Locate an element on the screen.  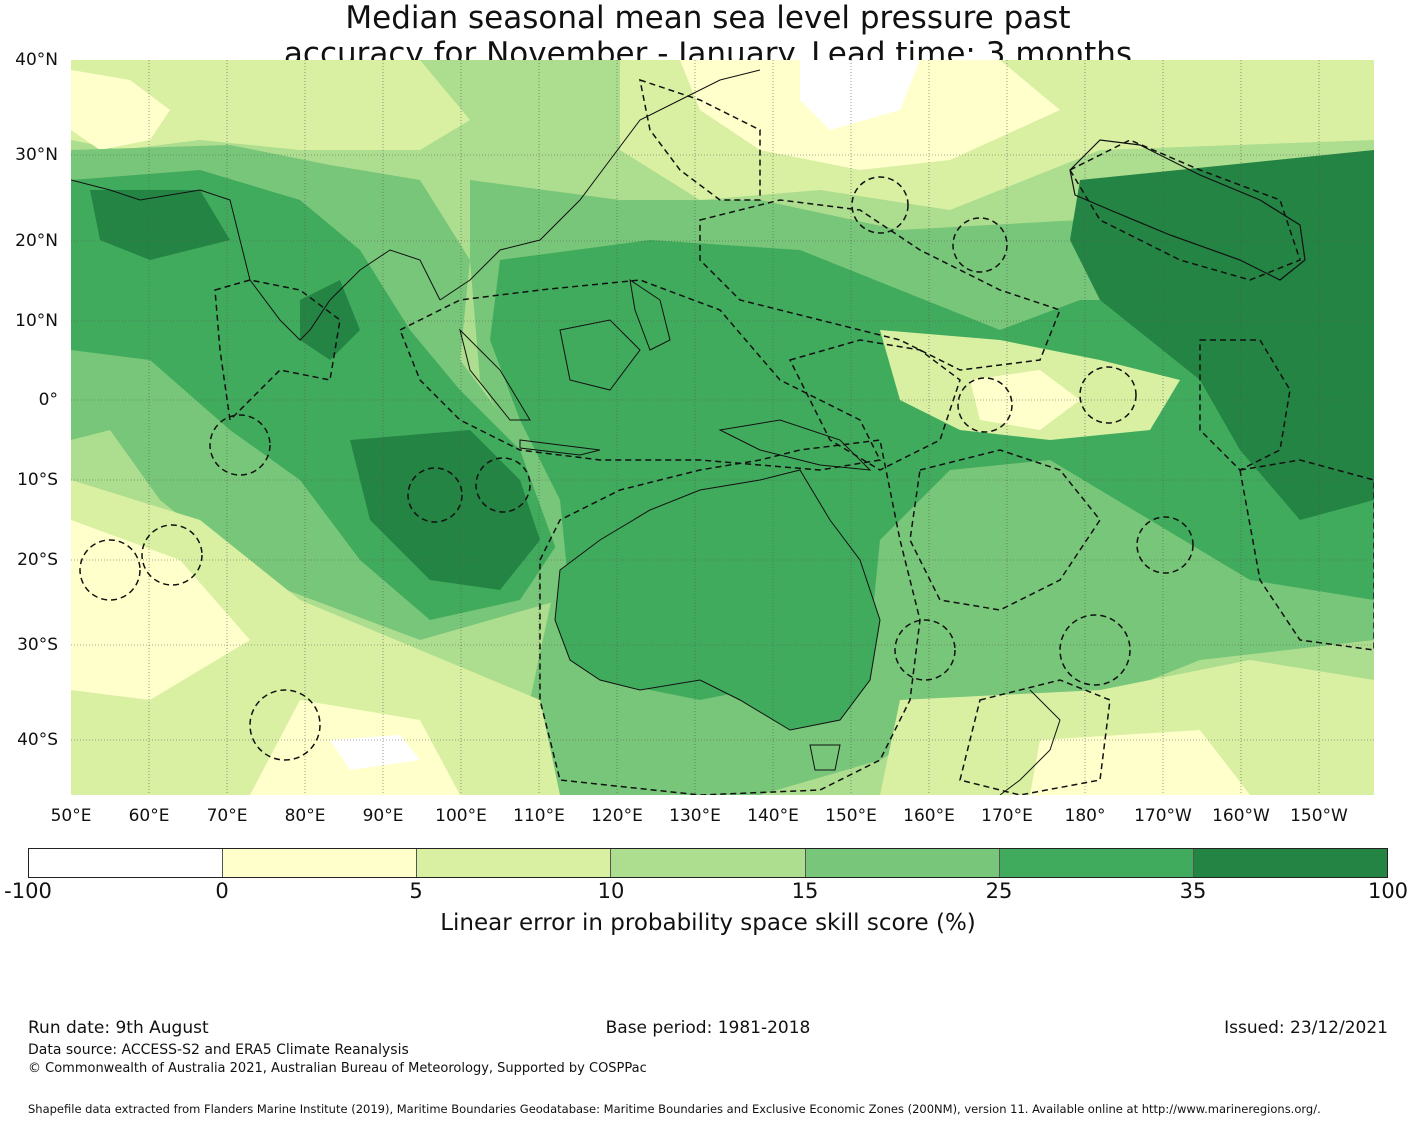
eez-indonesia is located at coordinates (640, 375).